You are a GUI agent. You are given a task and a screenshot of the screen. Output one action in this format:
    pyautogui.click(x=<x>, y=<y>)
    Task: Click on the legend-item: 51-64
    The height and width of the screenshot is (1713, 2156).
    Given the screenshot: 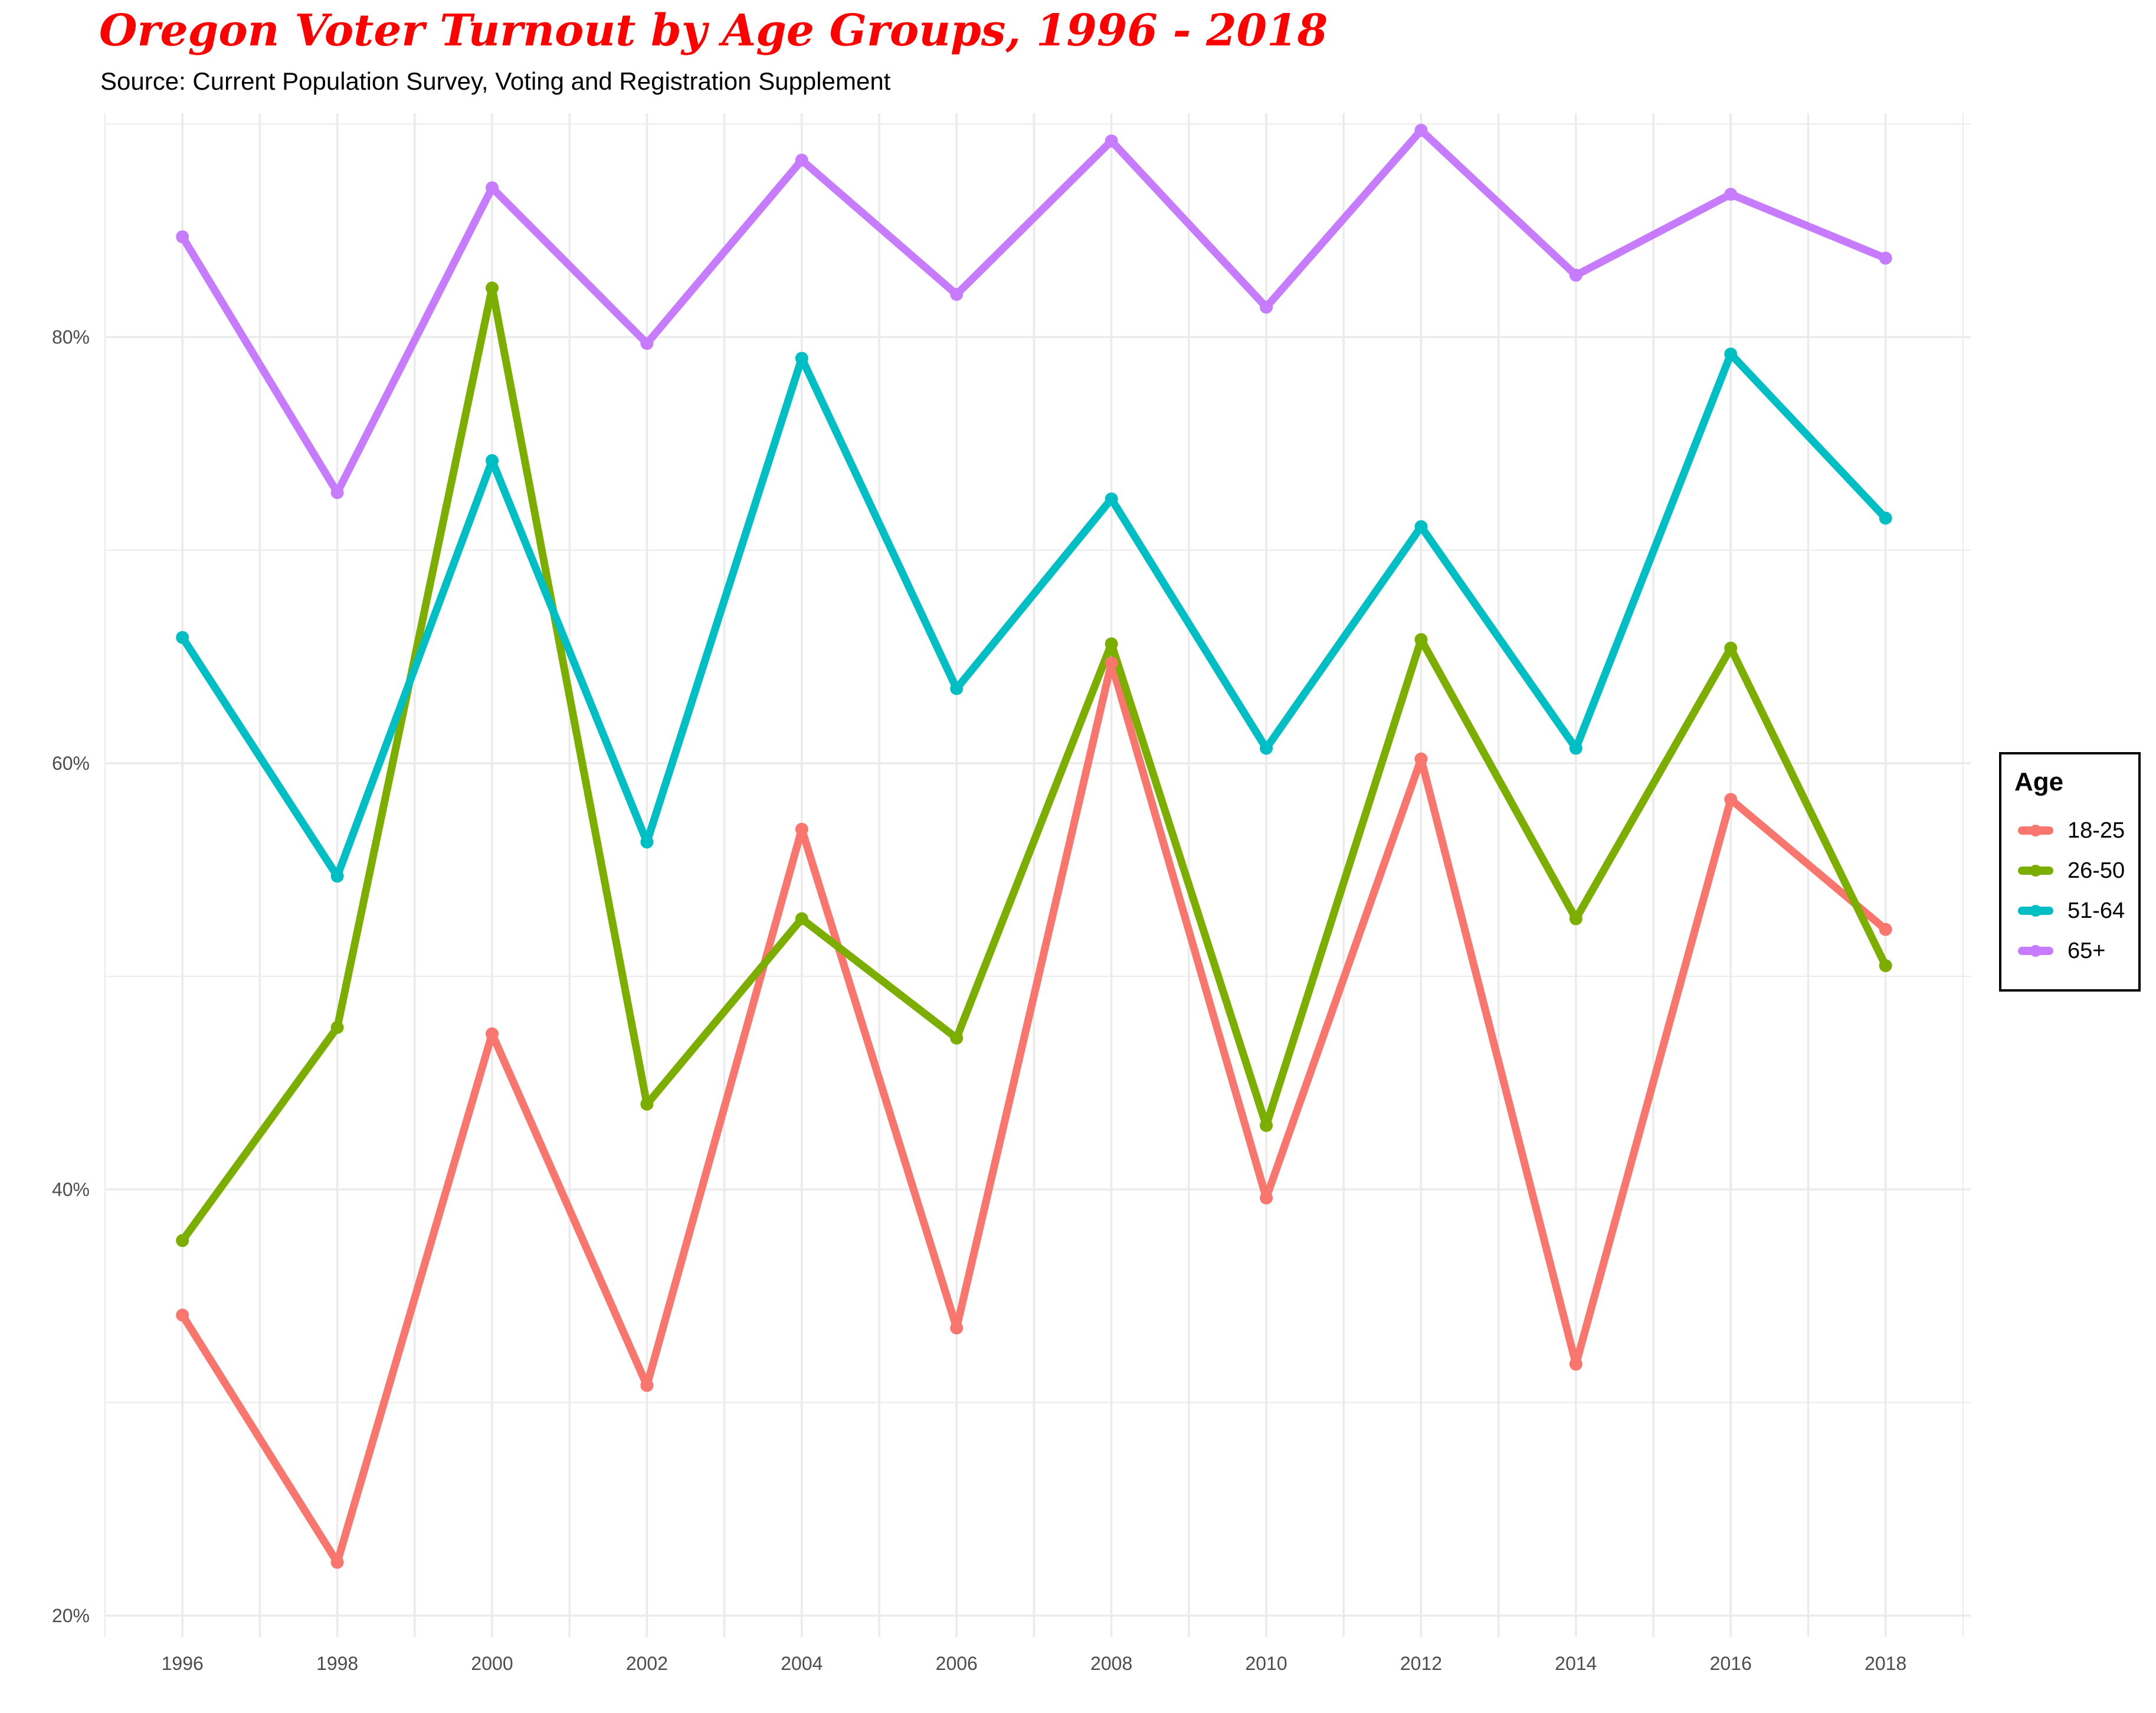 What is the action you would take?
    pyautogui.click(x=2075, y=911)
    